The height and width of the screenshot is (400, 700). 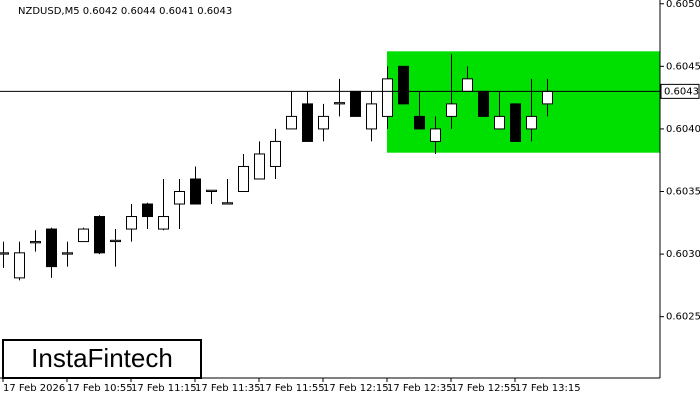 What do you see at coordinates (100, 388) in the screenshot?
I see `x-tick-label: 17 Feb 10:55` at bounding box center [100, 388].